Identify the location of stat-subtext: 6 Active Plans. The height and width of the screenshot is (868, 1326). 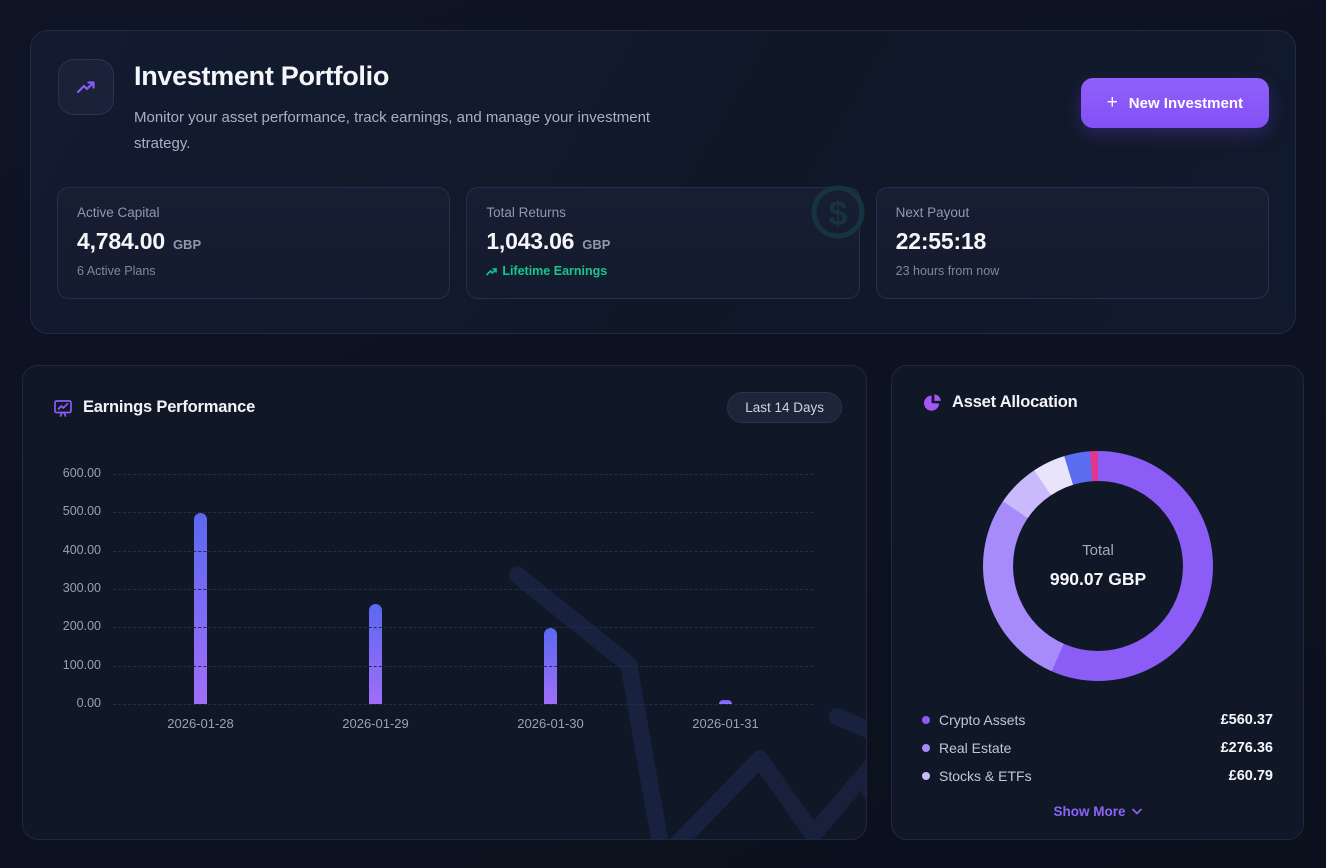
(116, 271).